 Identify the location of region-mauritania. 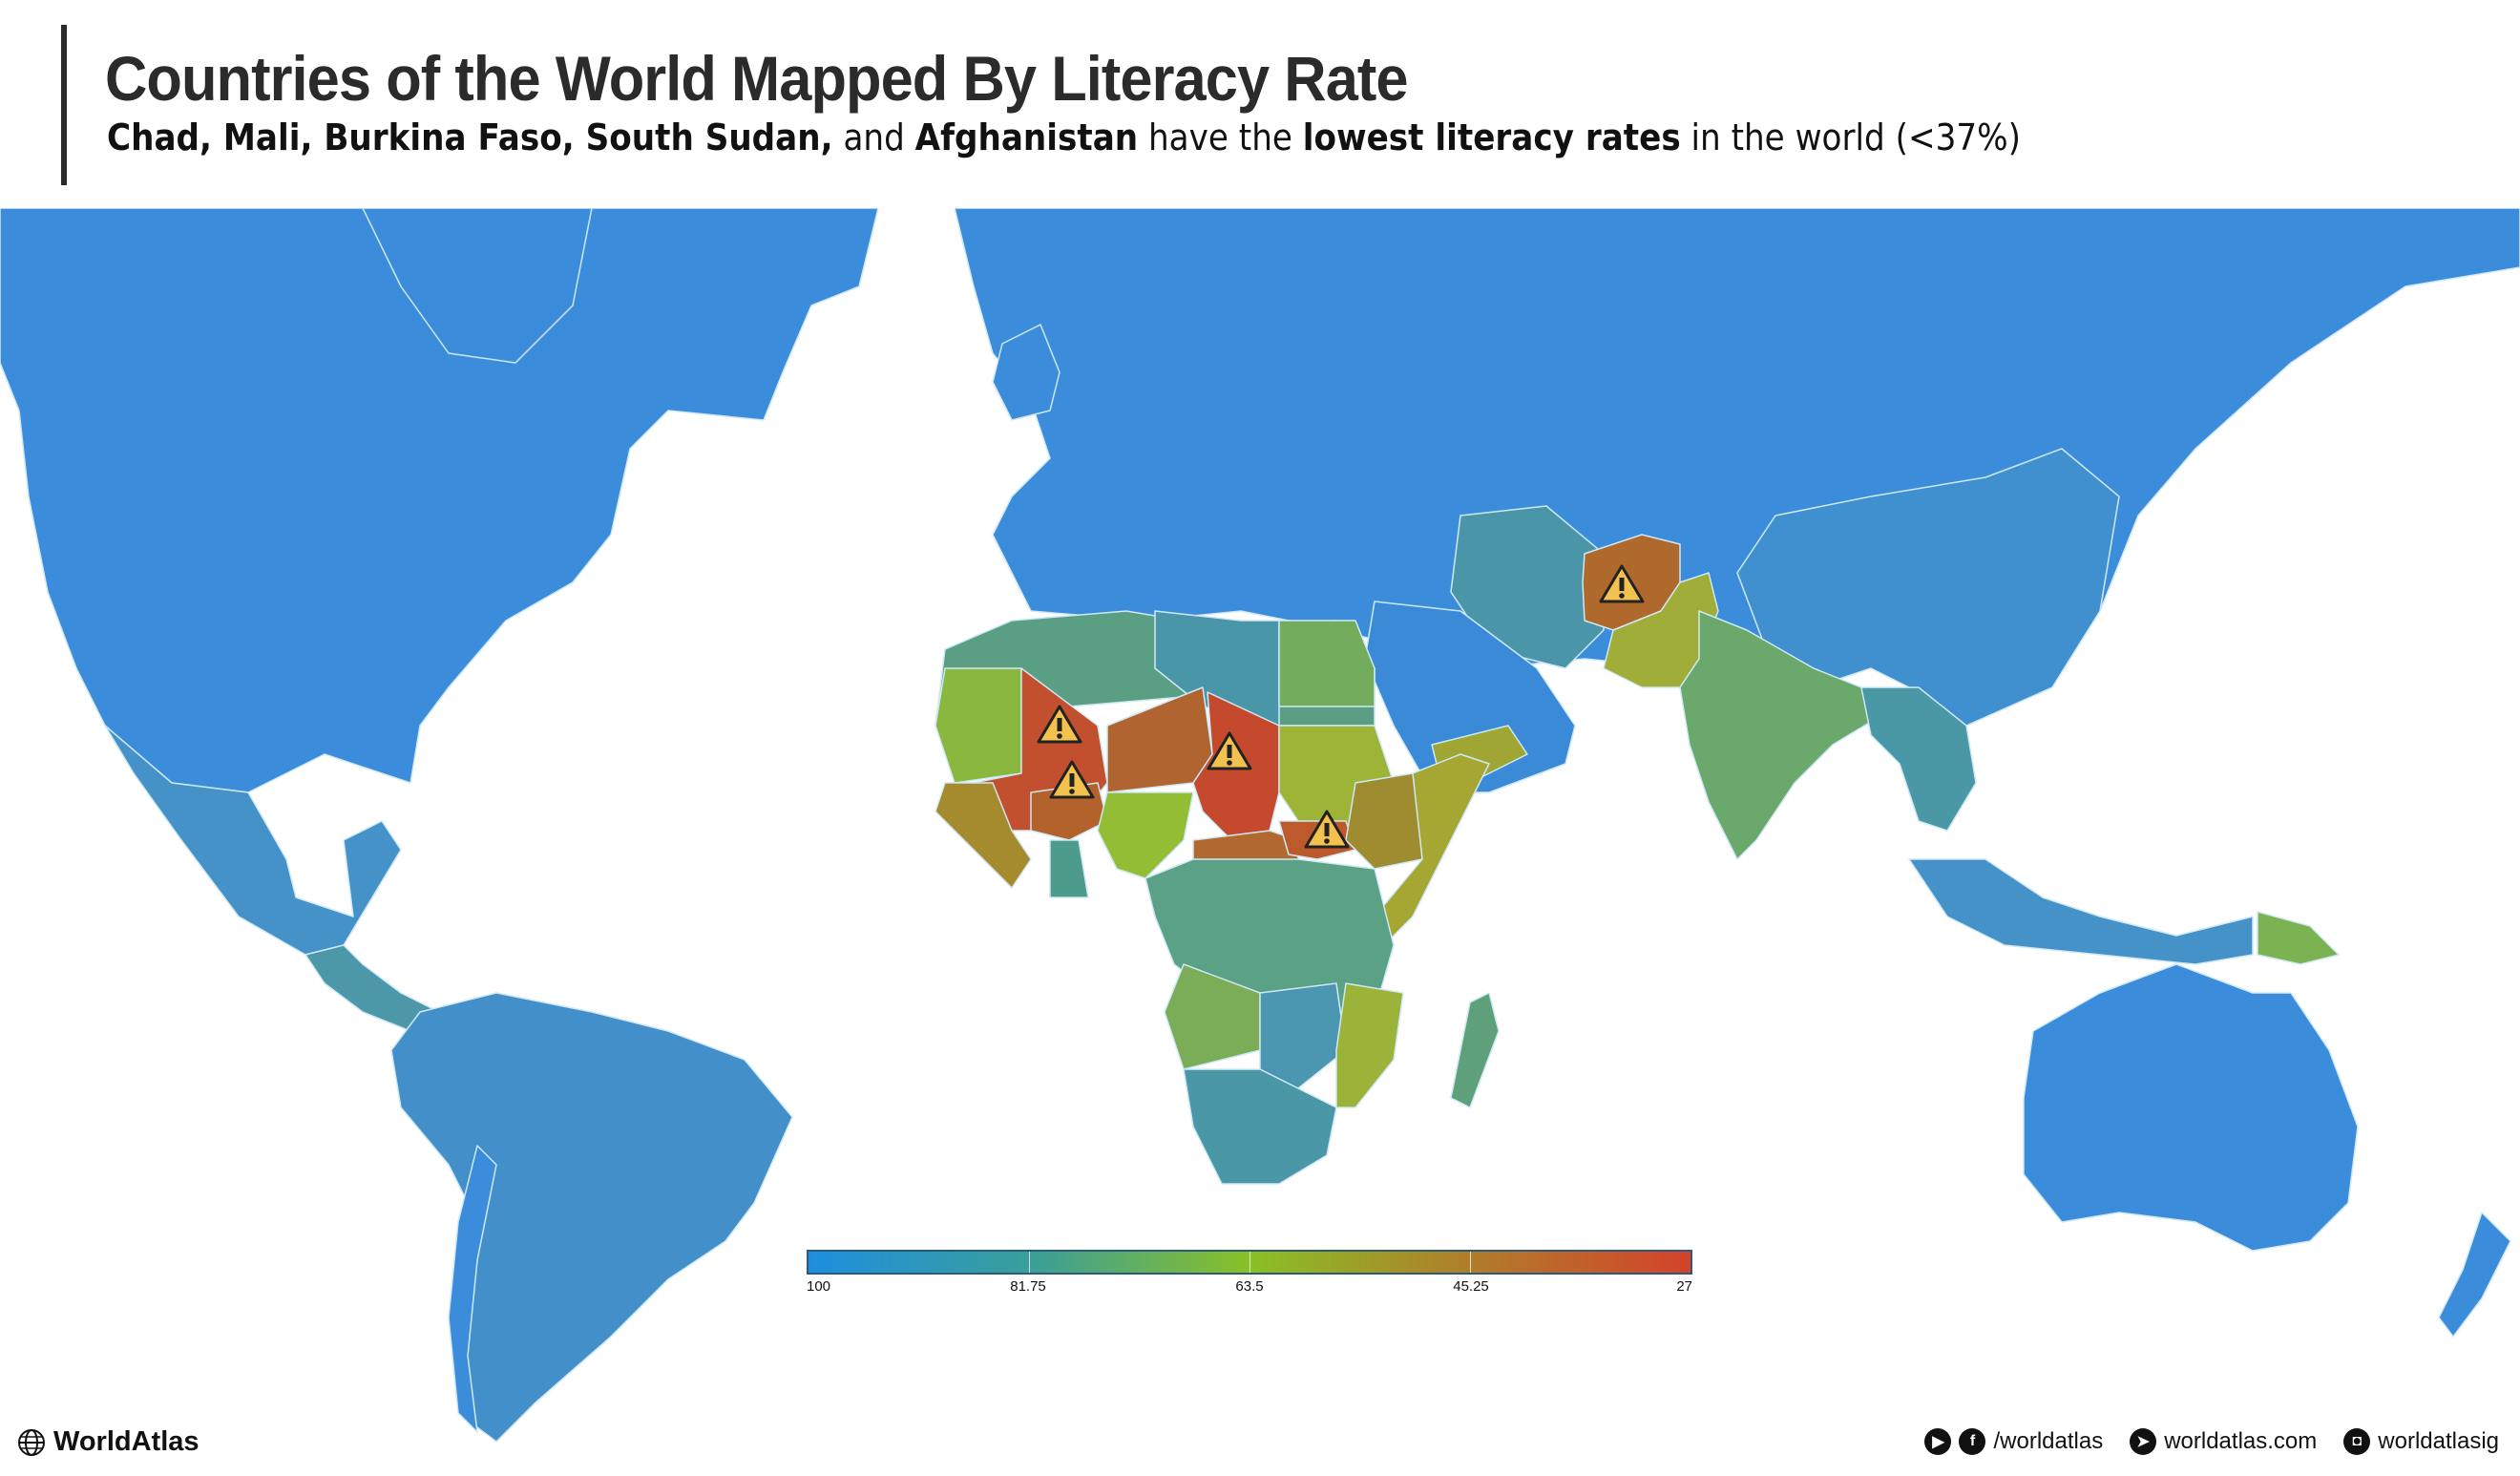
(978, 726).